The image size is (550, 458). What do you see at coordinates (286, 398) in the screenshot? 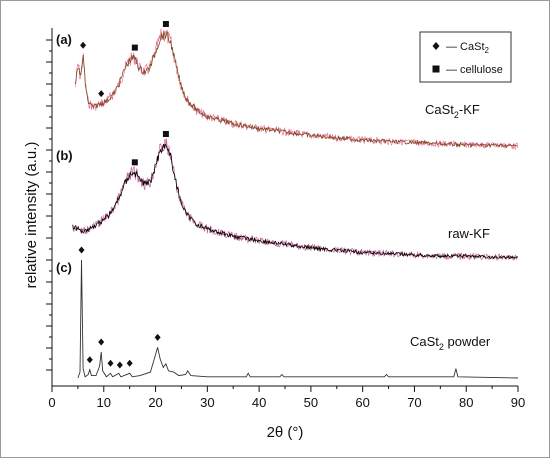
I see `x-ticks: 0 10 20 30 40 50 60 70 80 90` at bounding box center [286, 398].